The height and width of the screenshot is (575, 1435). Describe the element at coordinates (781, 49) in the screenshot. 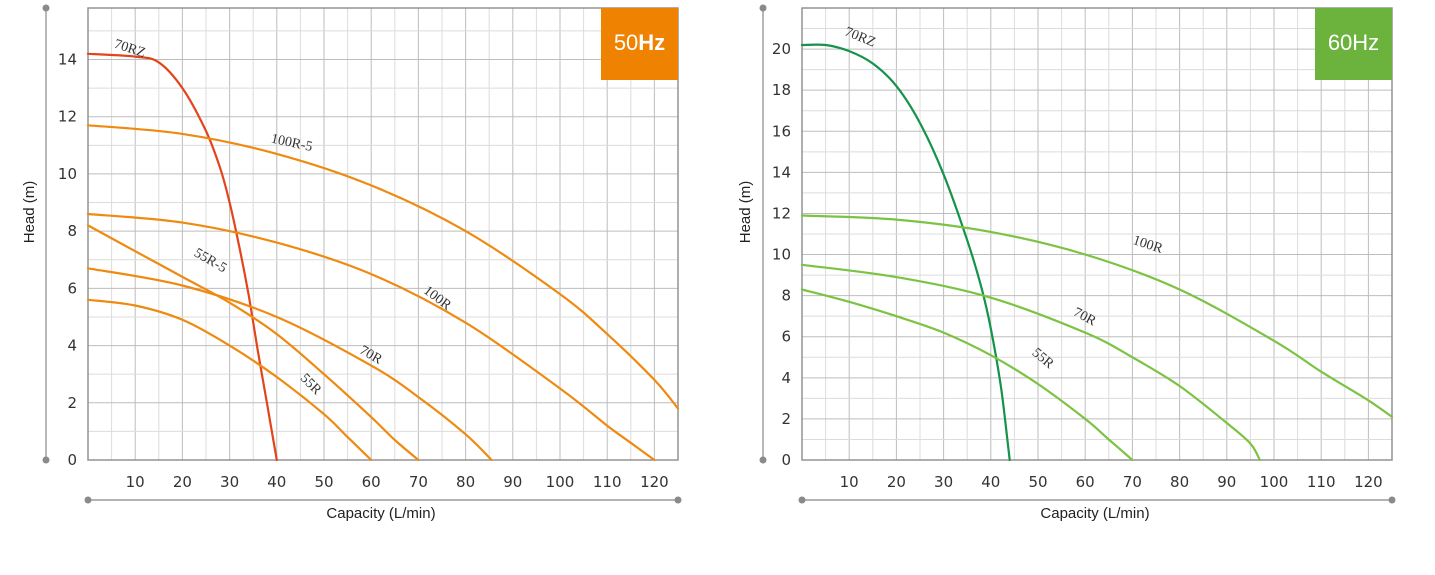

I see `y-tick-label: 20` at that location.